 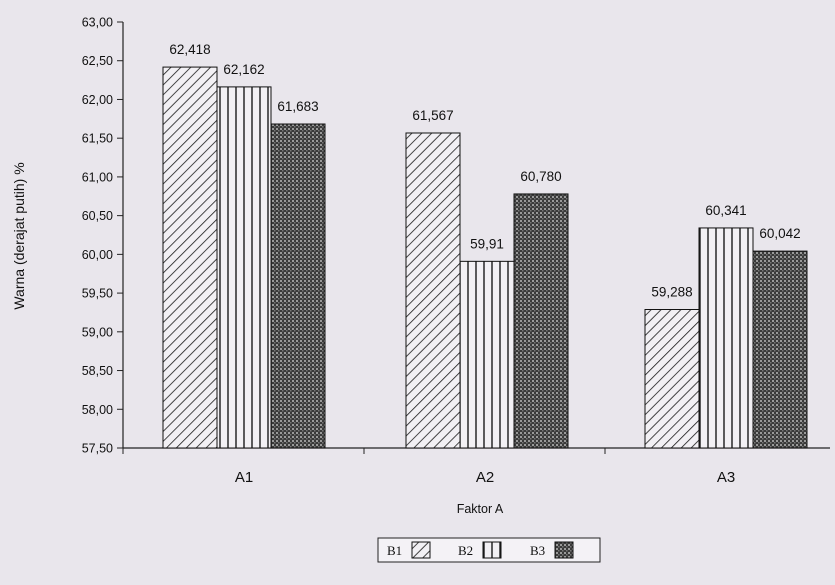 I want to click on y-tick-label: 62,50, so click(x=97, y=61).